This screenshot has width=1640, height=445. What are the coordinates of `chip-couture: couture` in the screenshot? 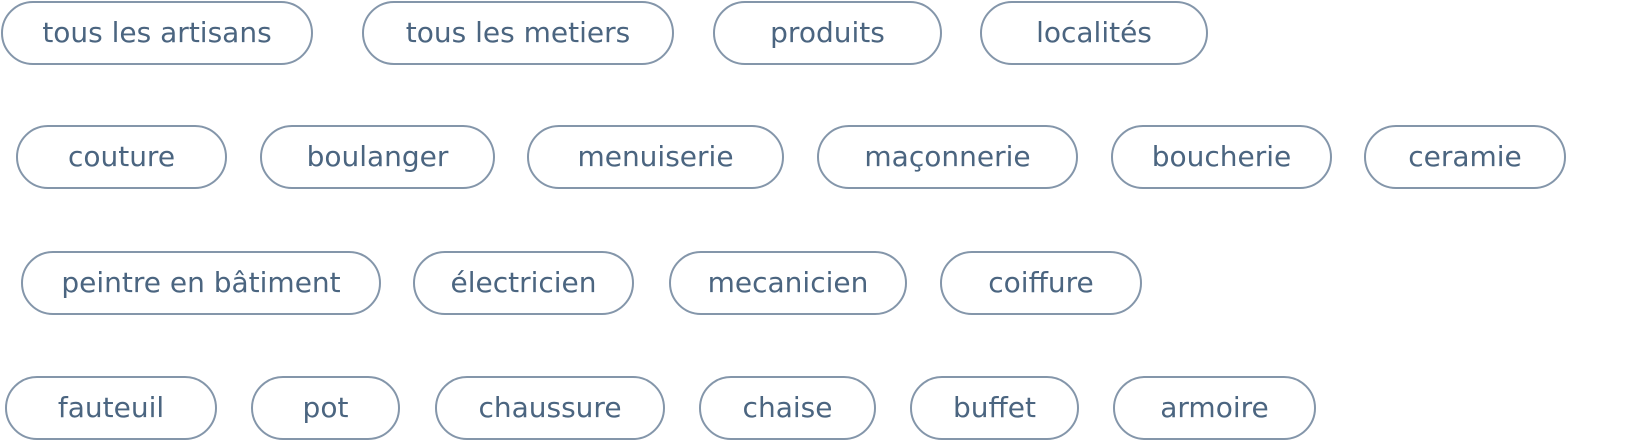 It's located at (121, 157).